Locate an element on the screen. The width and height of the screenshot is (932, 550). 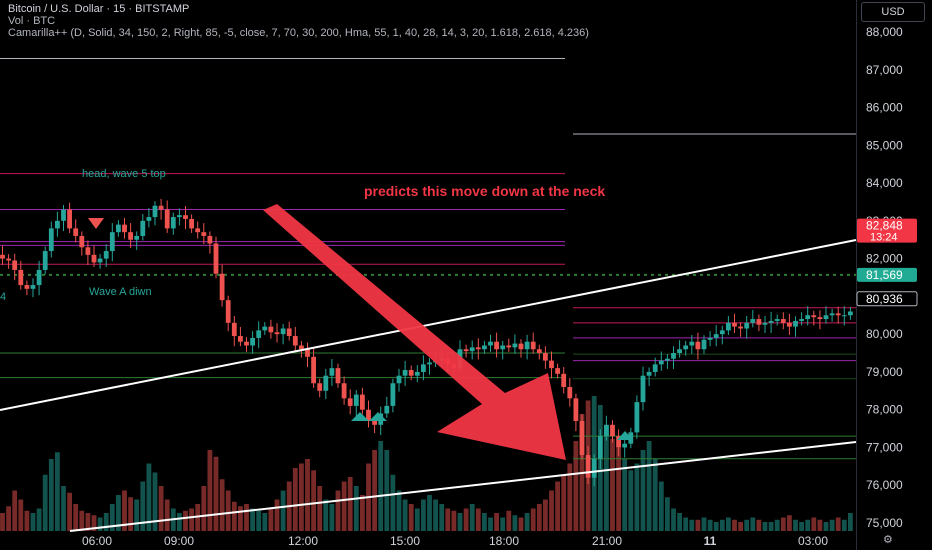
price-badge: 80,936 is located at coordinates (887, 299).